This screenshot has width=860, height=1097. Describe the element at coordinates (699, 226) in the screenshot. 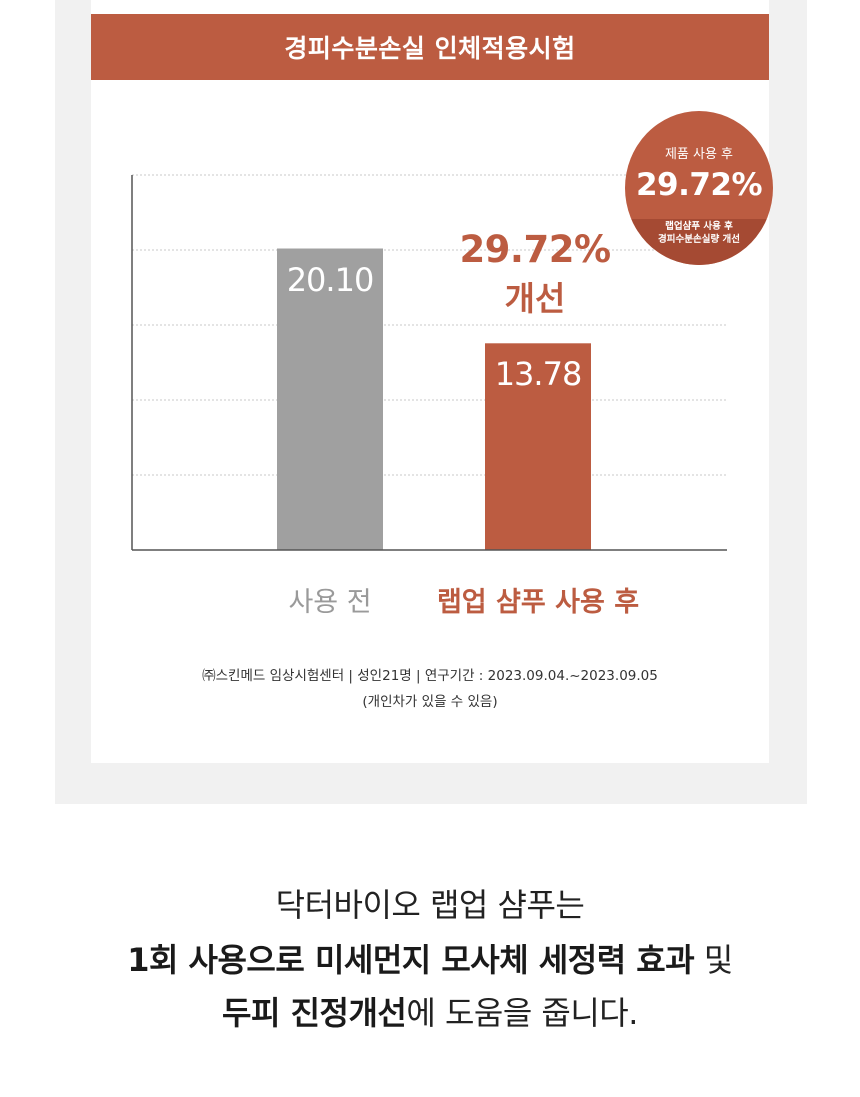

I see `badge-sub-line1: 랩업샴푸 사용 후` at that location.